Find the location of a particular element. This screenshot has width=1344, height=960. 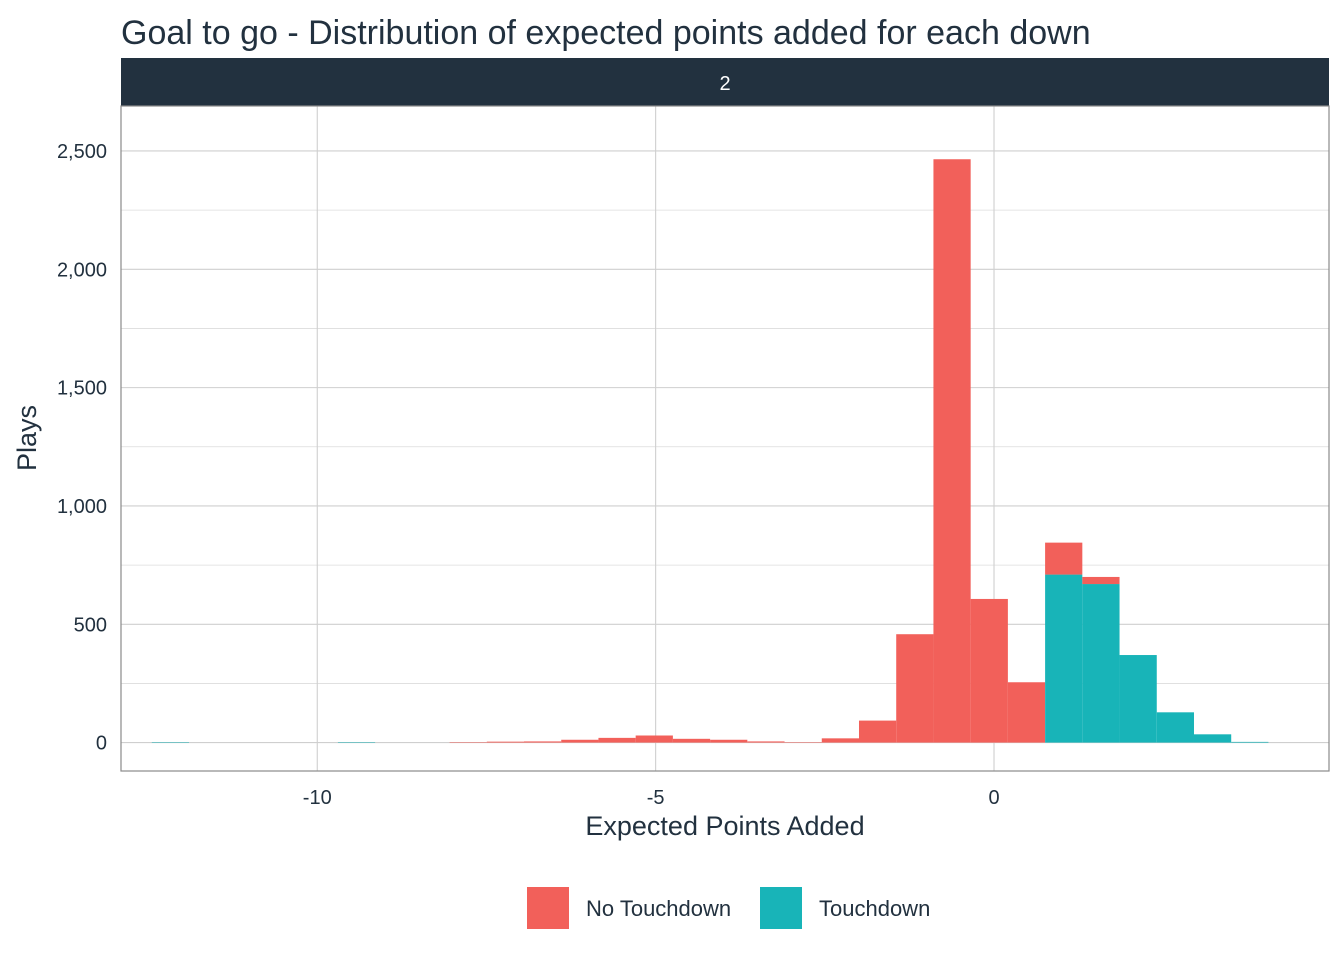

y-axis-title: Plays is located at coordinates (27, 438).